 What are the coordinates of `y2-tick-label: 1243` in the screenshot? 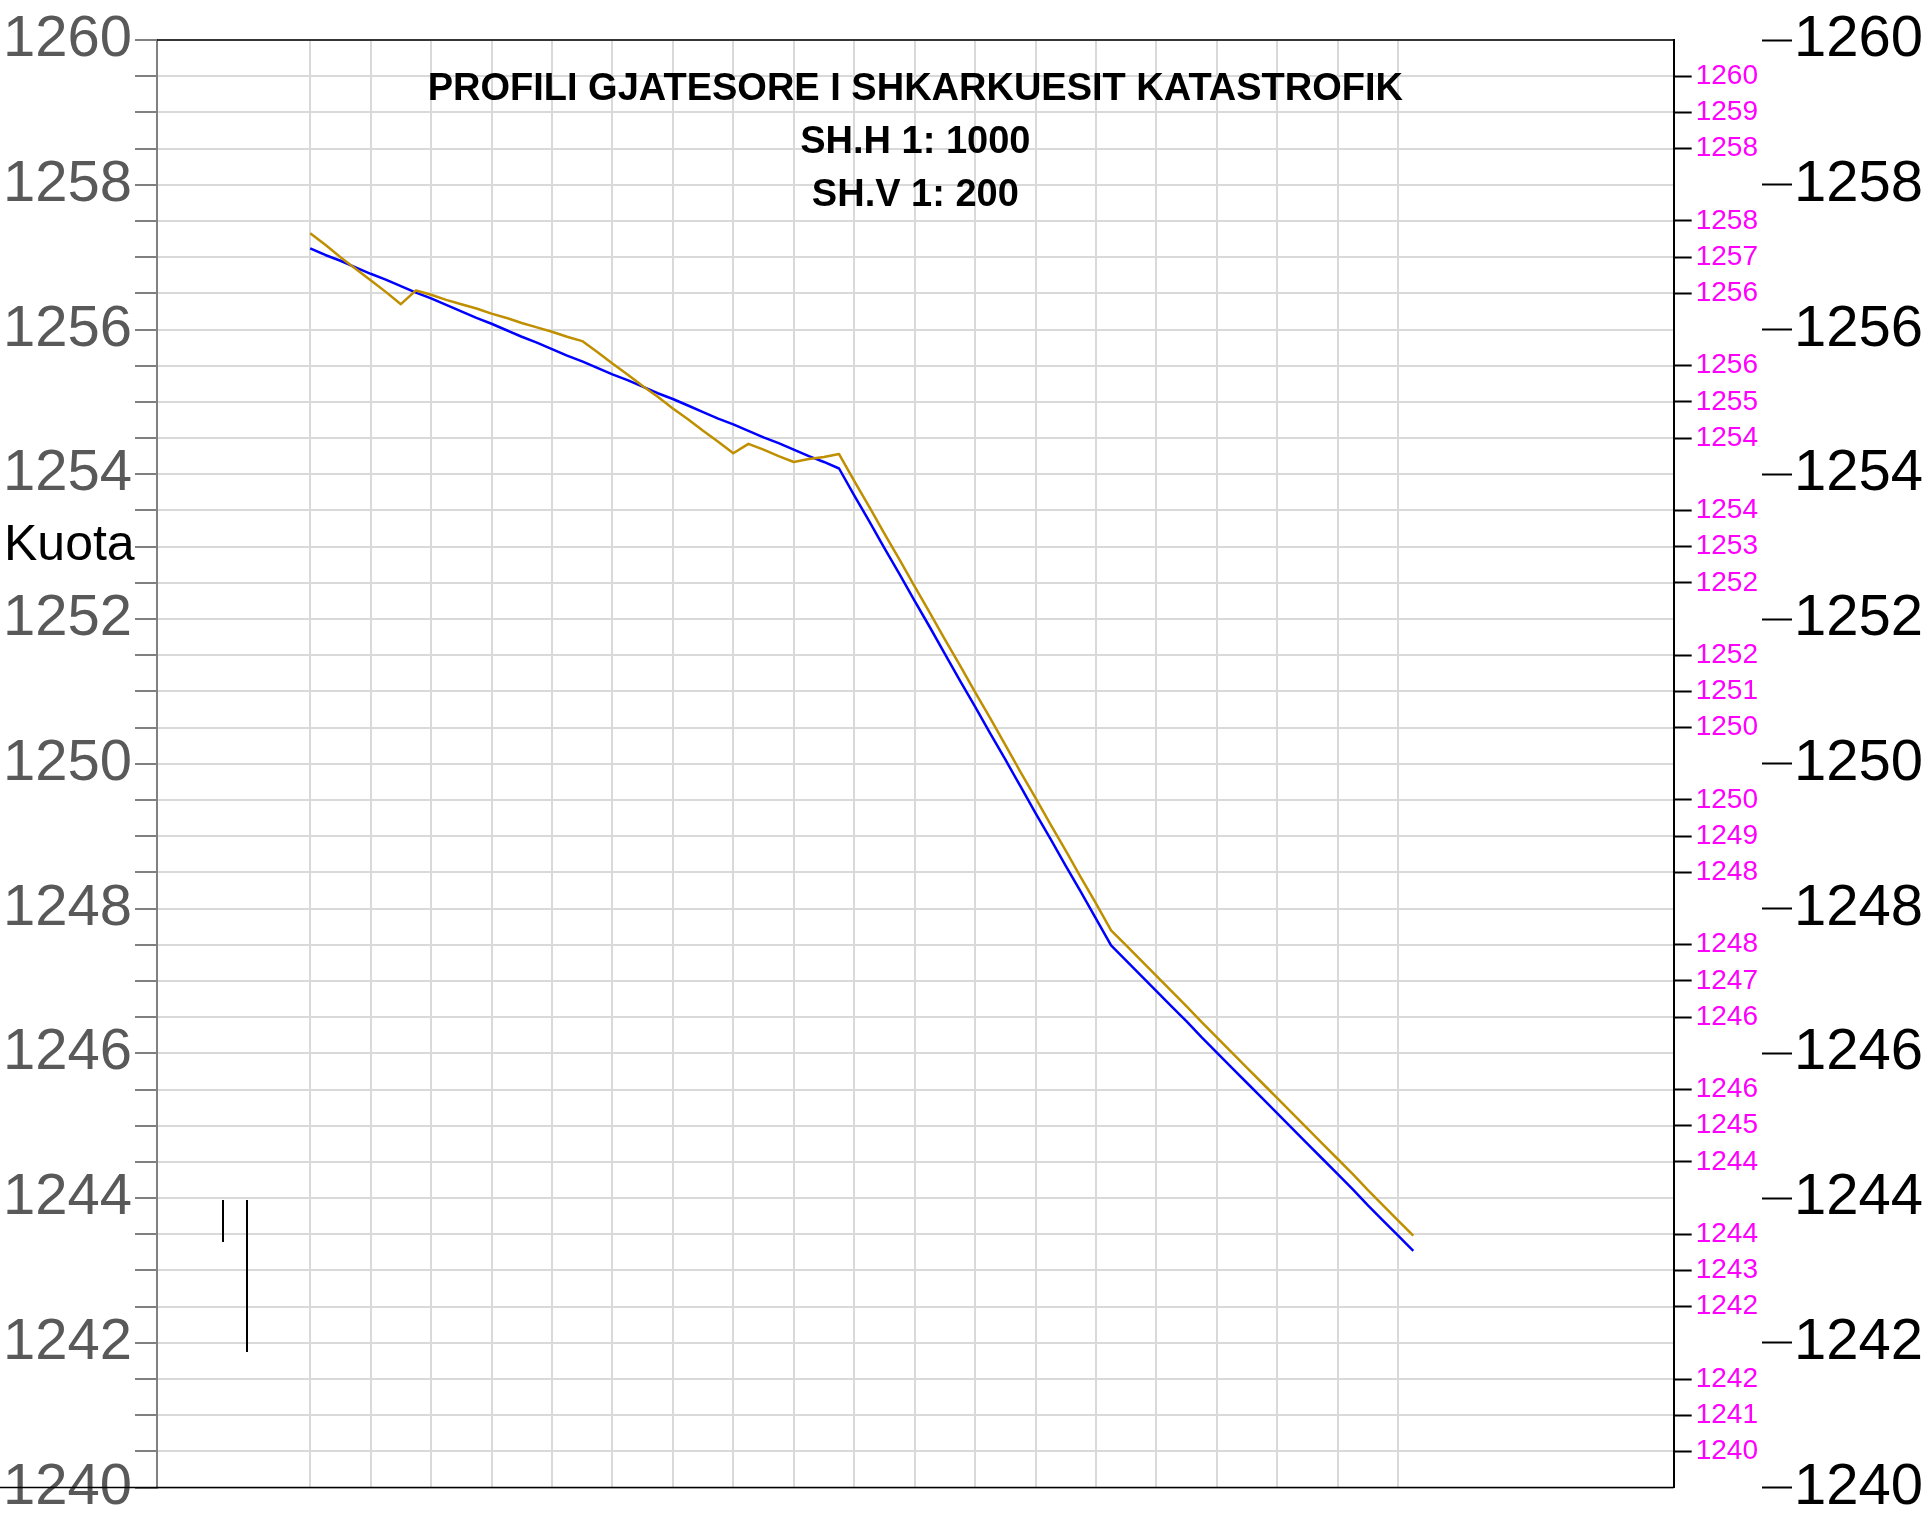 It's located at (1726, 1269).